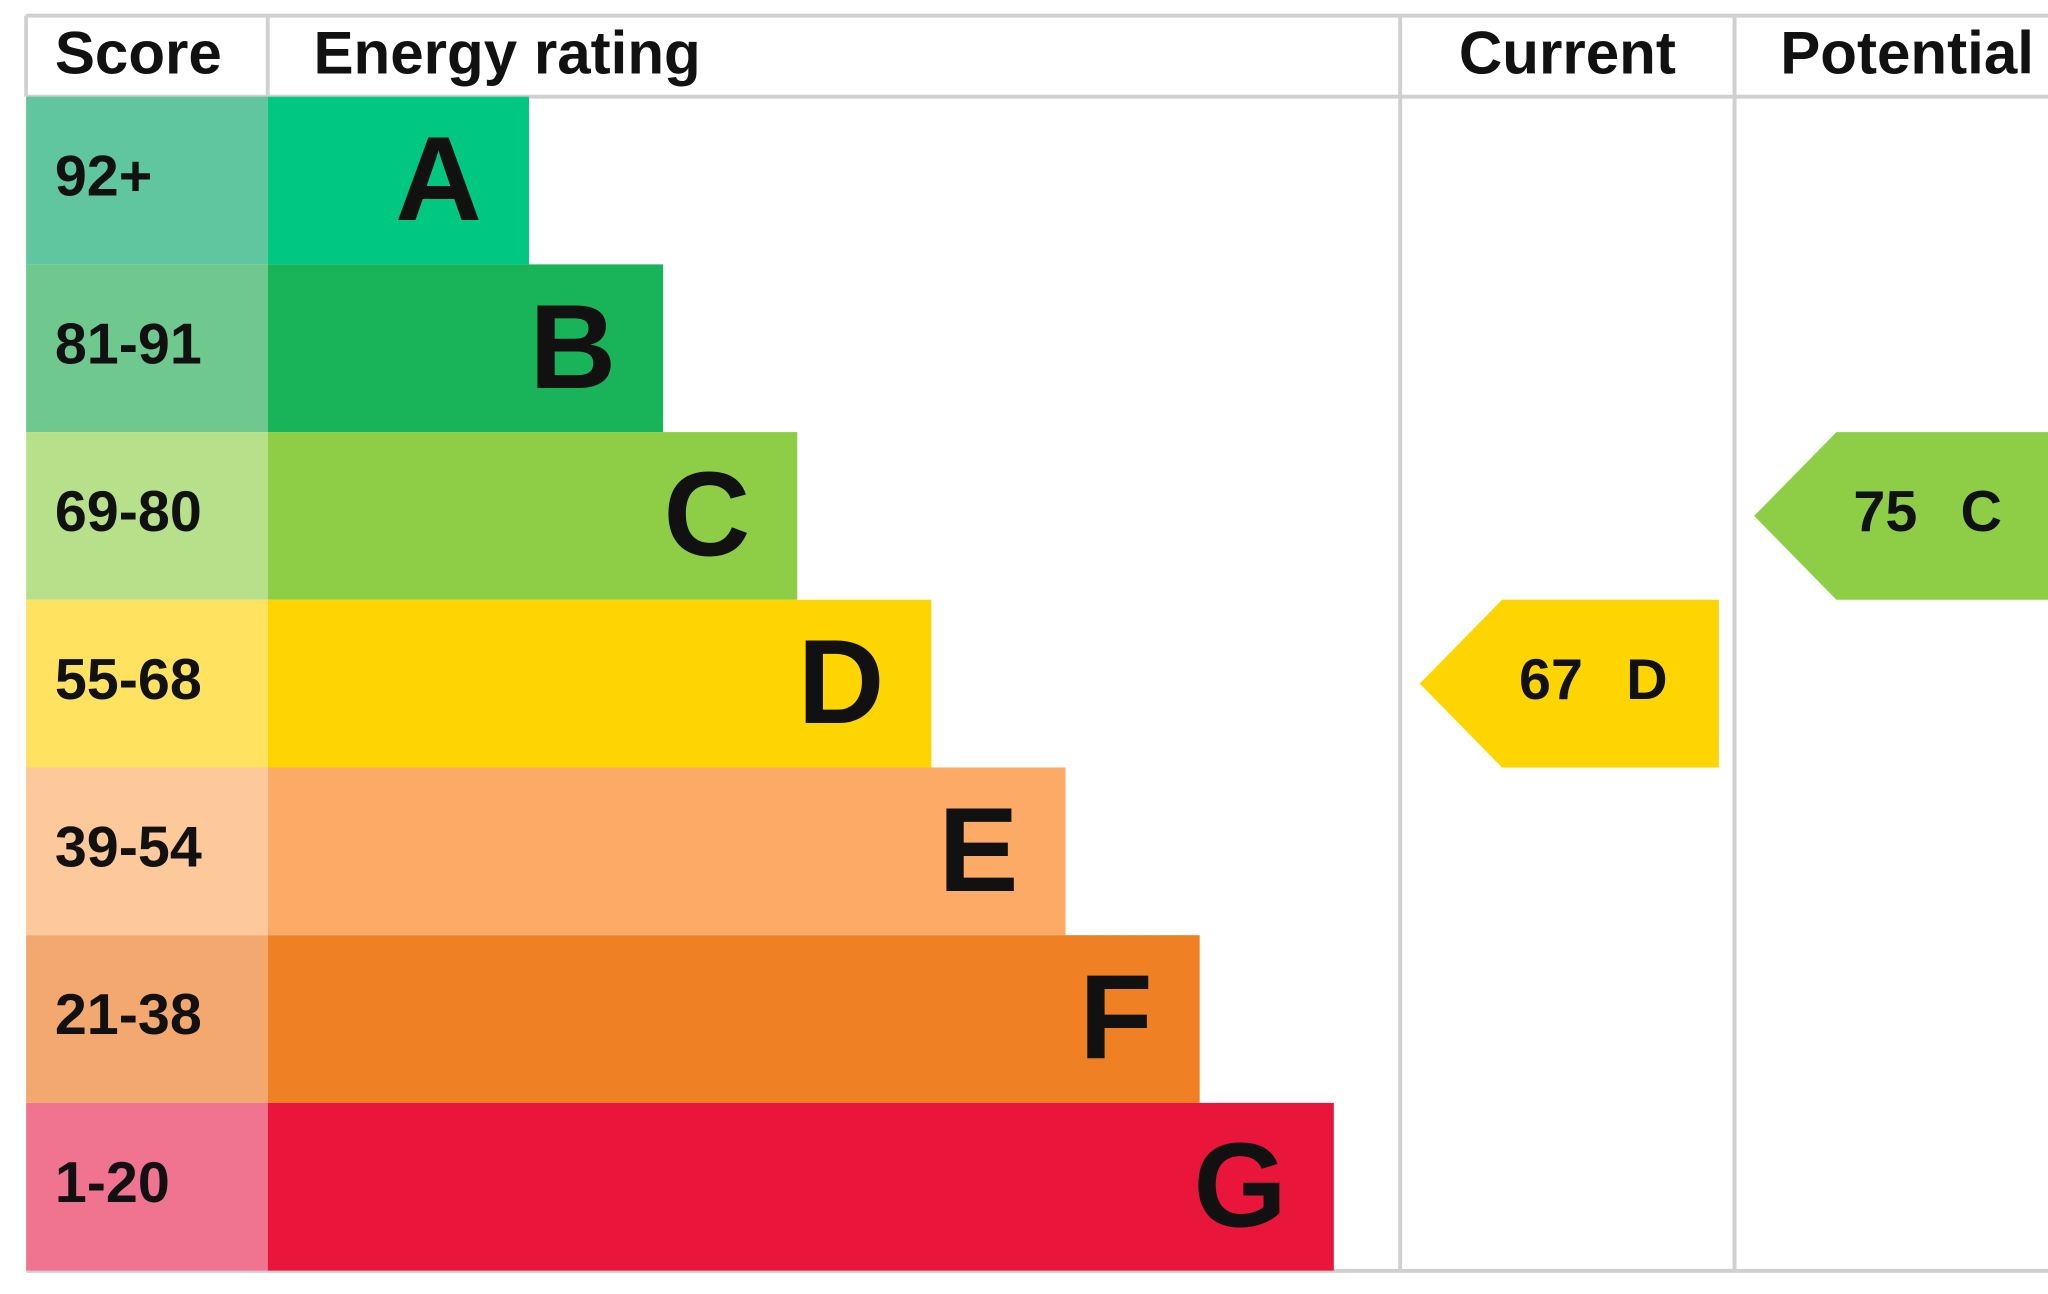 The width and height of the screenshot is (2048, 1294). Describe the element at coordinates (506, 52) in the screenshot. I see `header-rating: Energy rating` at that location.